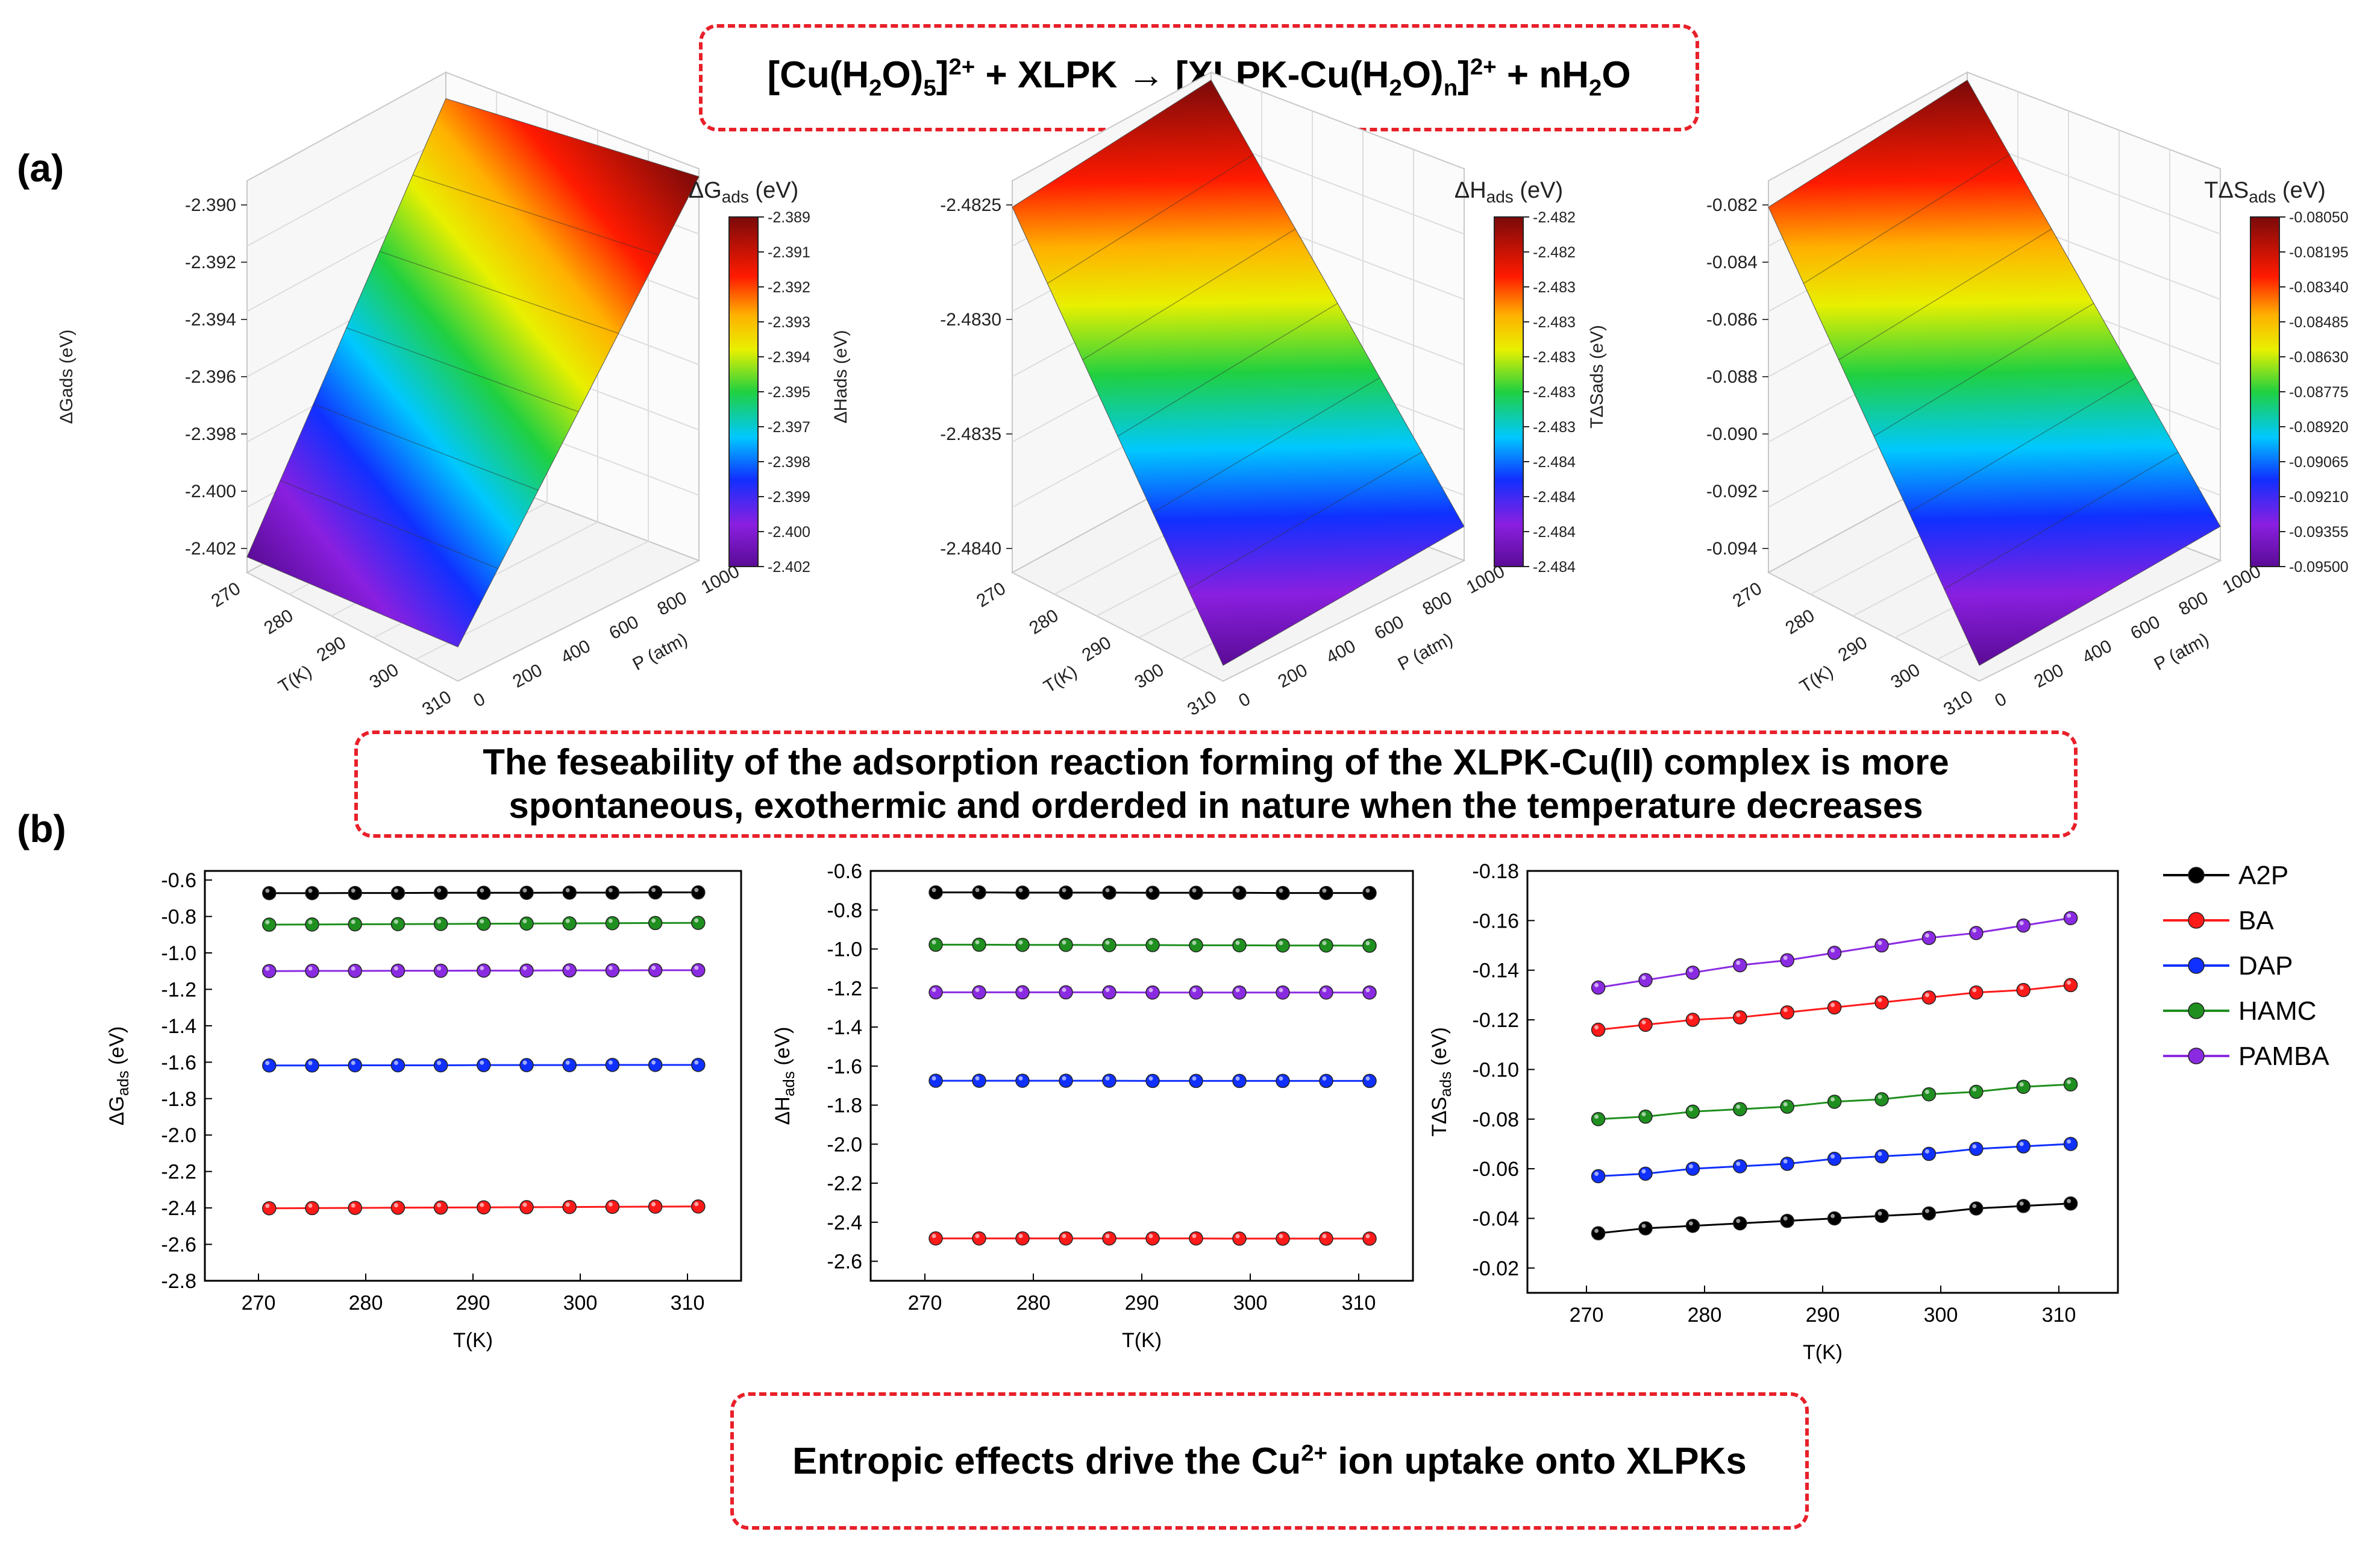 Image resolution: width=2380 pixels, height=1552 pixels. What do you see at coordinates (211, 491) in the screenshot?
I see `z-tick-label: -2.400` at bounding box center [211, 491].